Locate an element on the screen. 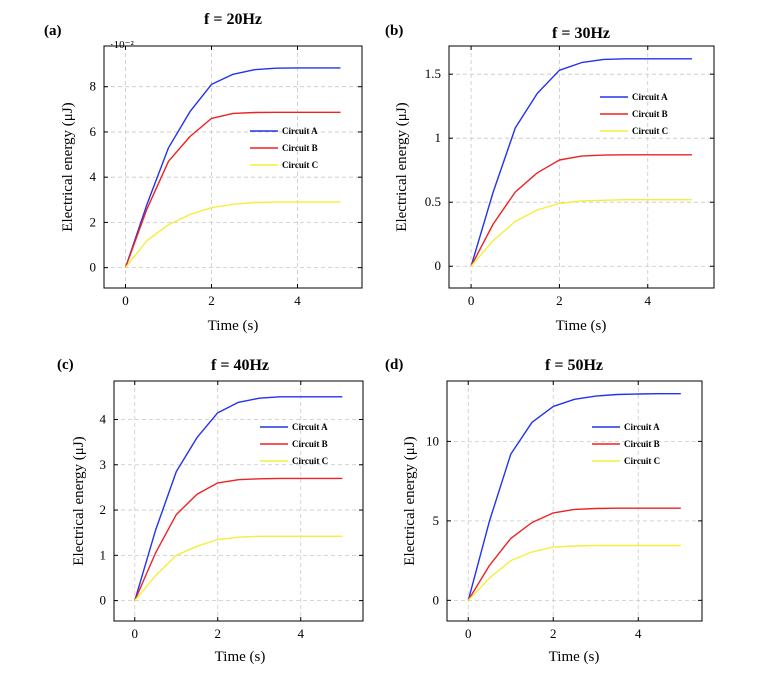  chart-title: f = 20Hz is located at coordinates (233, 19).